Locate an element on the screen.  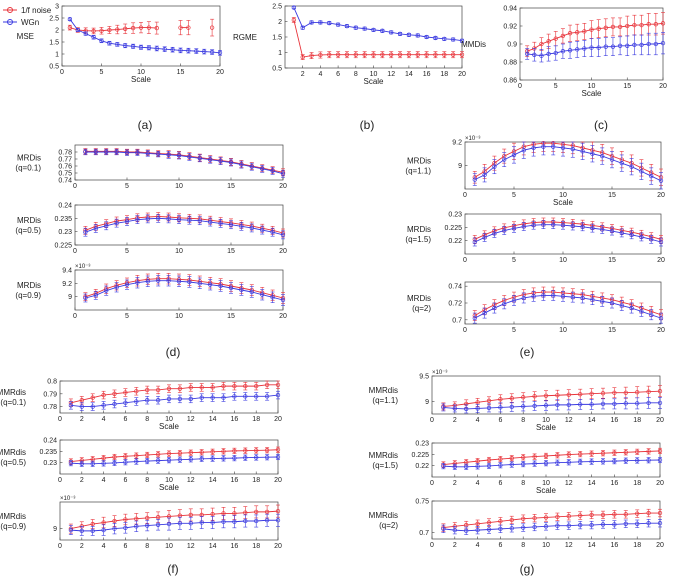
x-tick-label-e2: 10 is located at coordinates (563, 260).